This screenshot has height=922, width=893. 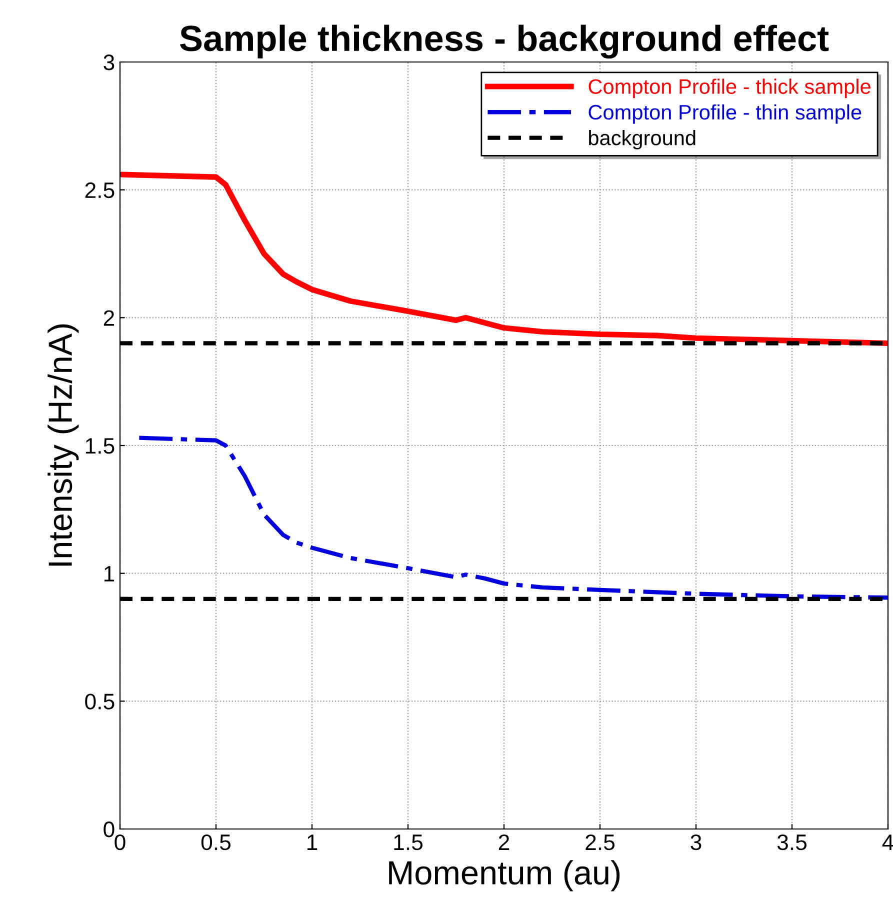 I want to click on legend-label: Compton Profile - thin sample, so click(x=725, y=114).